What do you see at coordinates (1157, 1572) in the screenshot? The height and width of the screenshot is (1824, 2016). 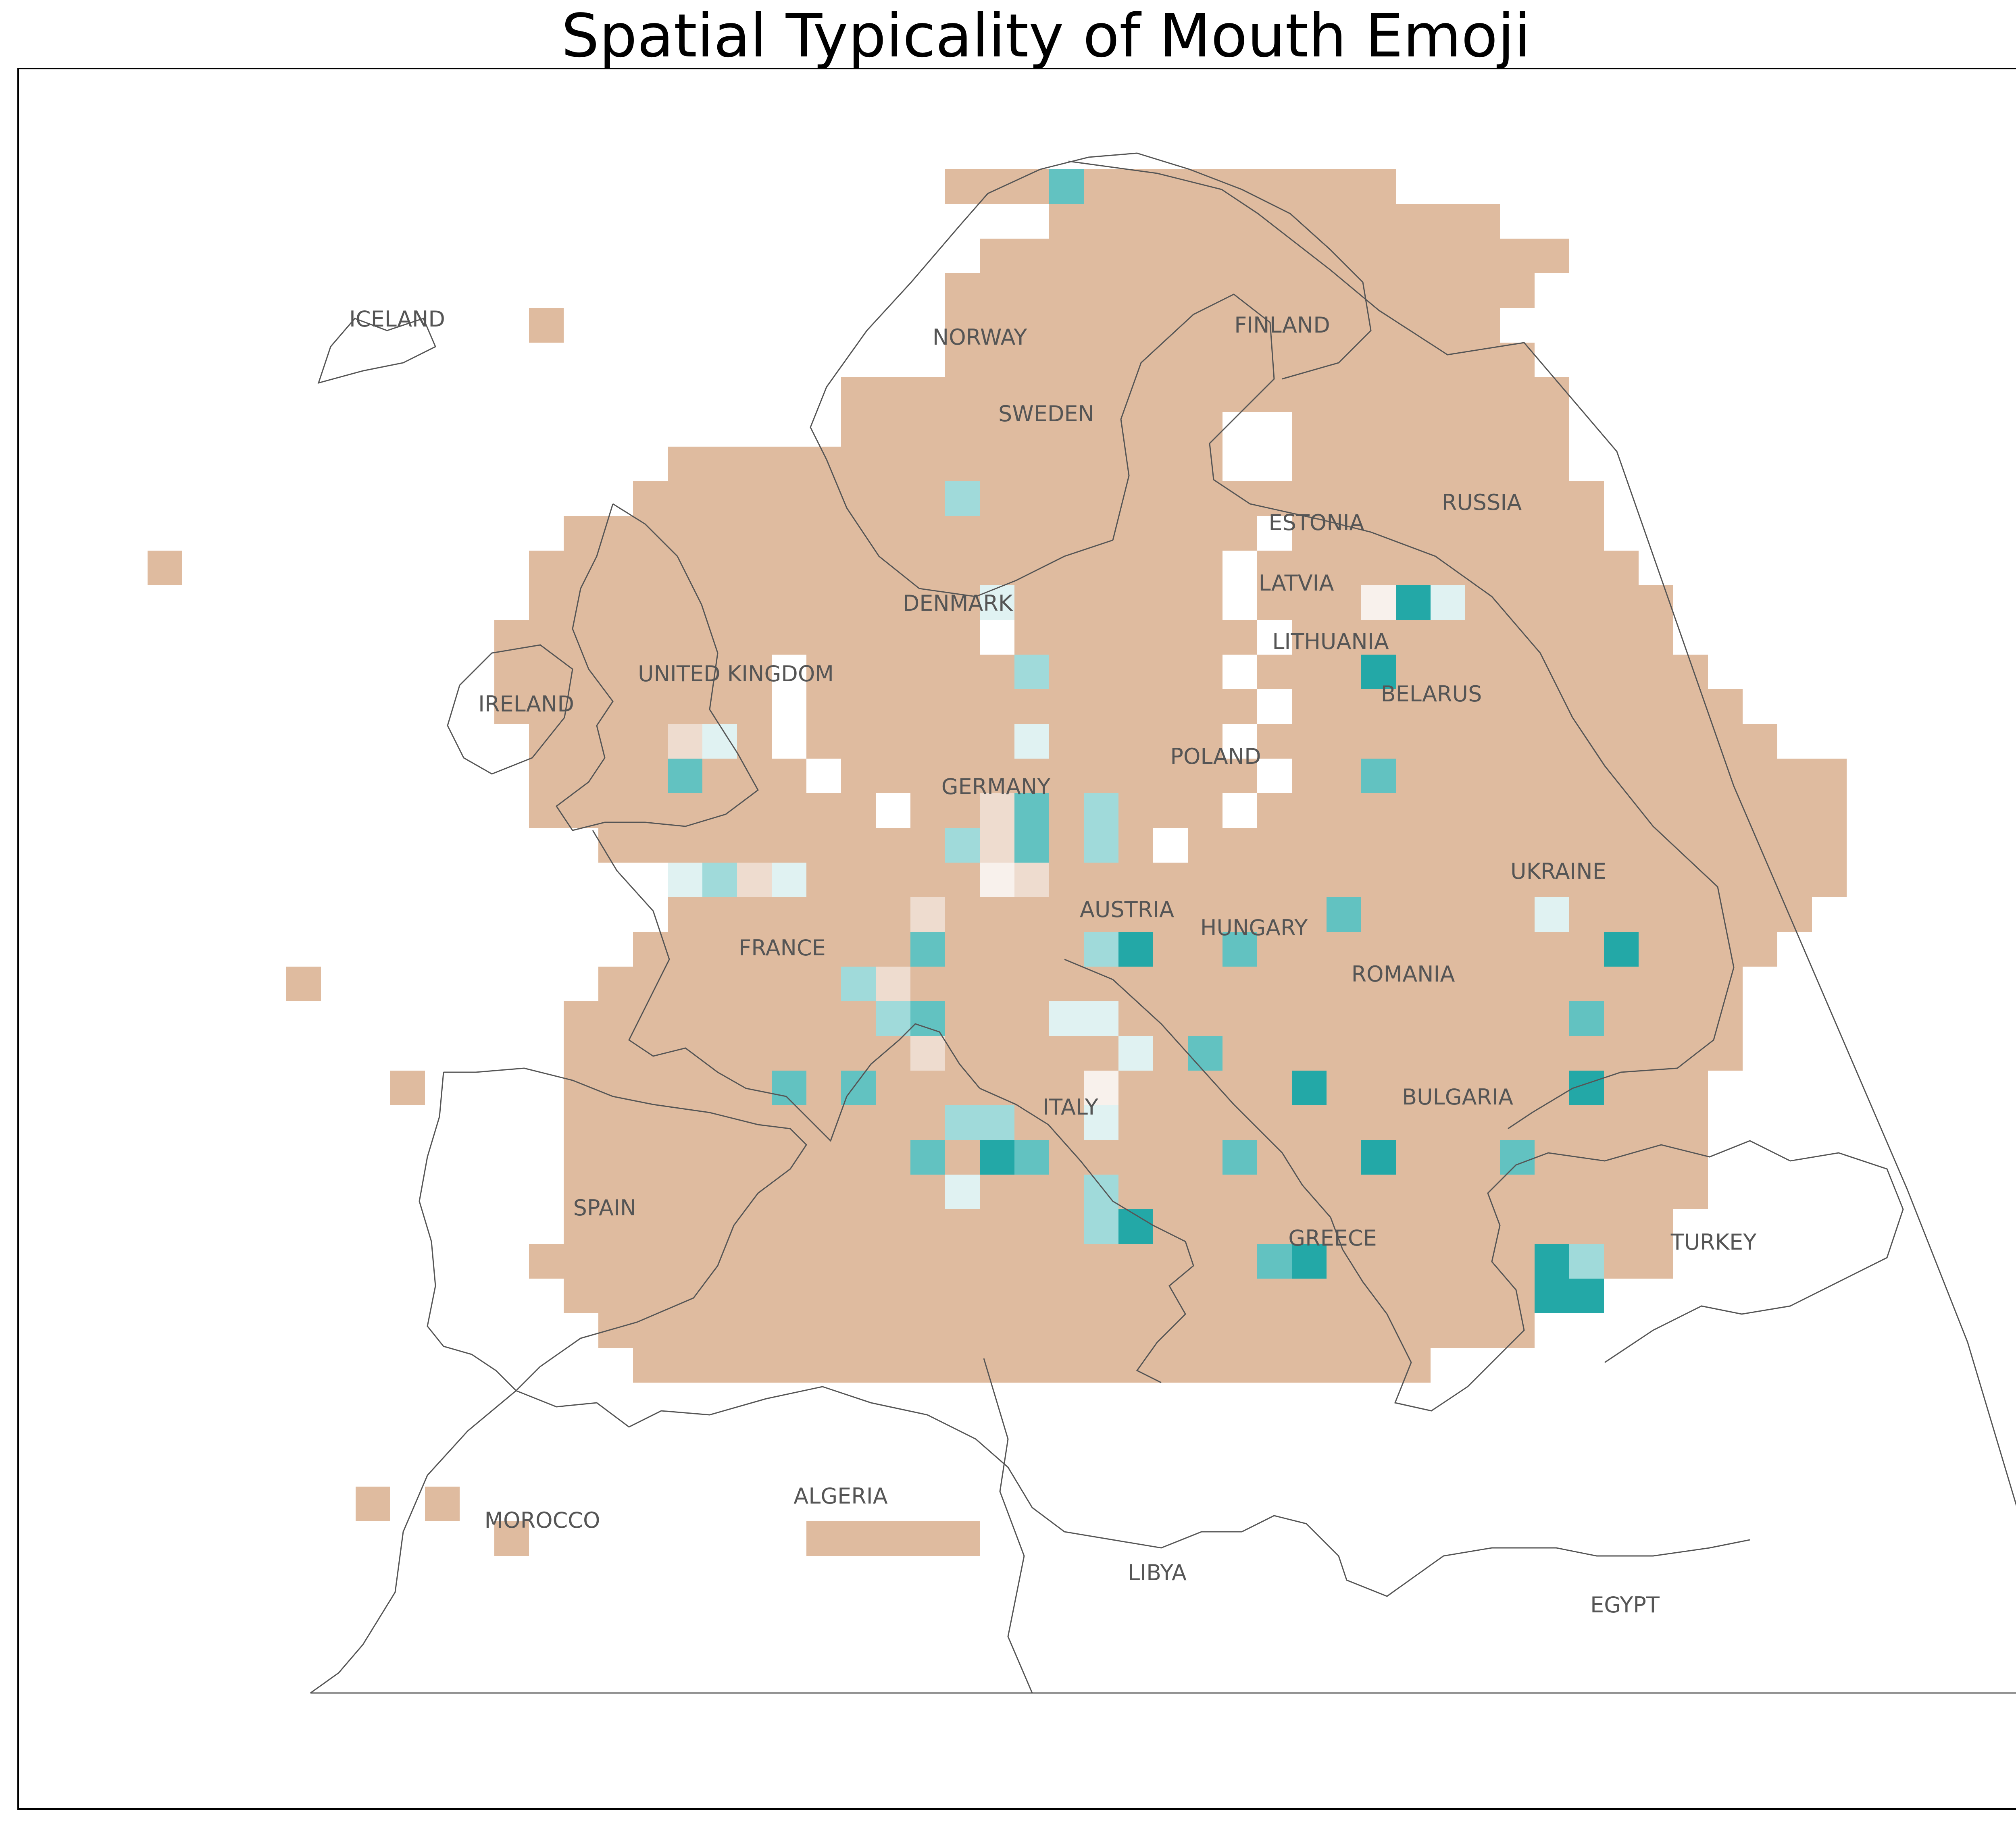 I see `country-label-libya: LIBYA` at bounding box center [1157, 1572].